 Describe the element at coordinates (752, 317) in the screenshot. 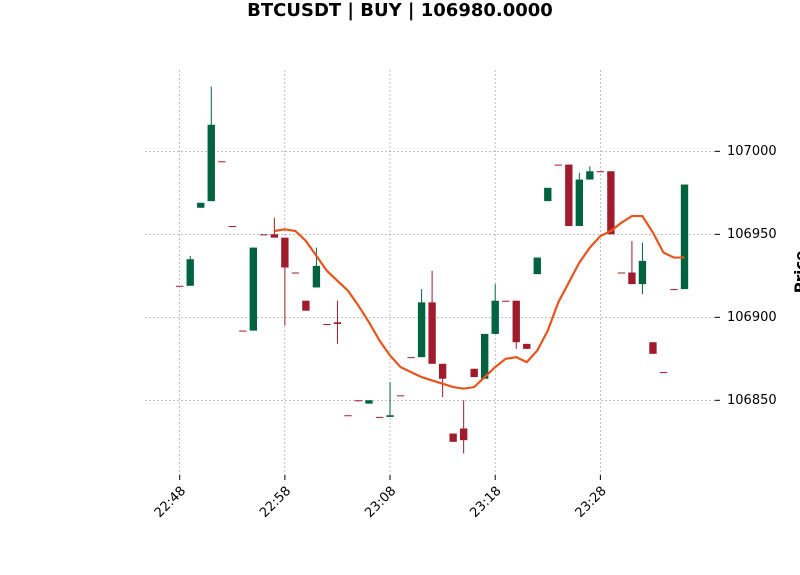

I see `y-tick-label: 106900` at that location.